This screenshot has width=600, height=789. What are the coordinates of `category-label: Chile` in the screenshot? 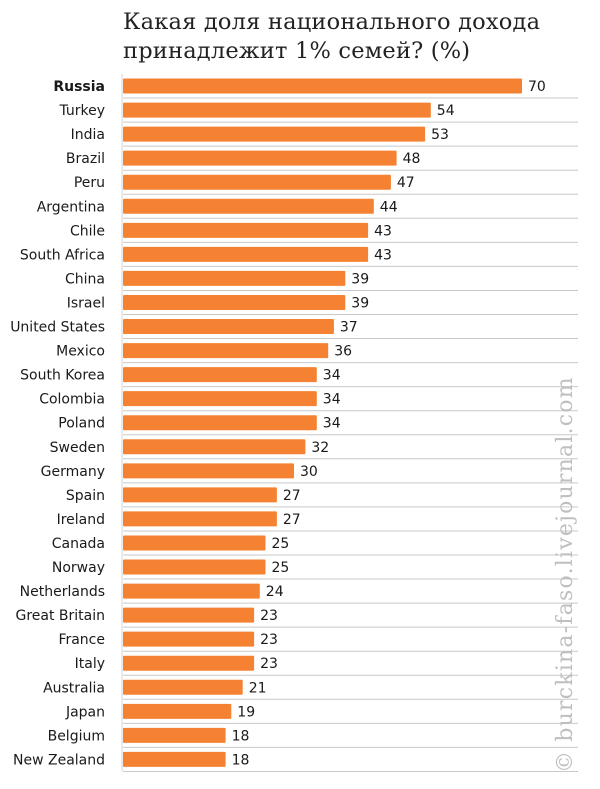 It's located at (87, 231).